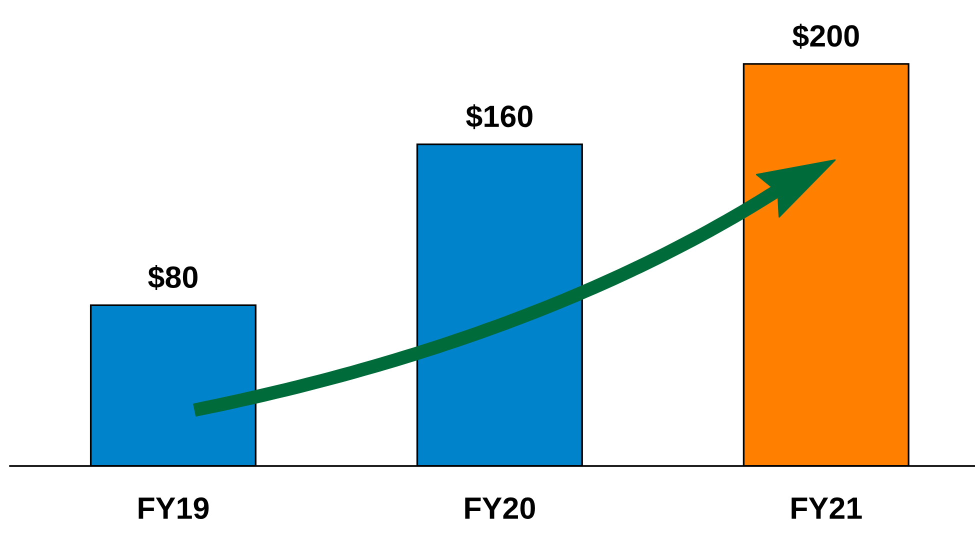 The height and width of the screenshot is (533, 975). Describe the element at coordinates (827, 508) in the screenshot. I see `x-tick-label: FY21` at that location.